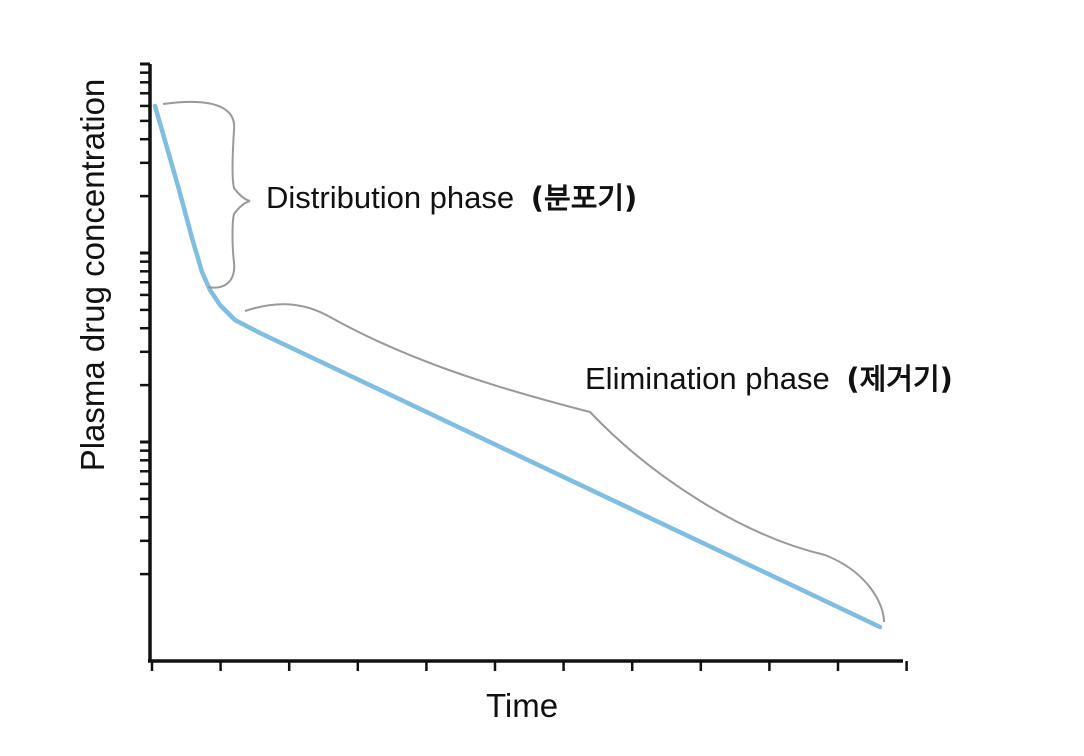 Image resolution: width=1084 pixels, height=756 pixels. I want to click on y-axis-ticks, so click(145, 319).